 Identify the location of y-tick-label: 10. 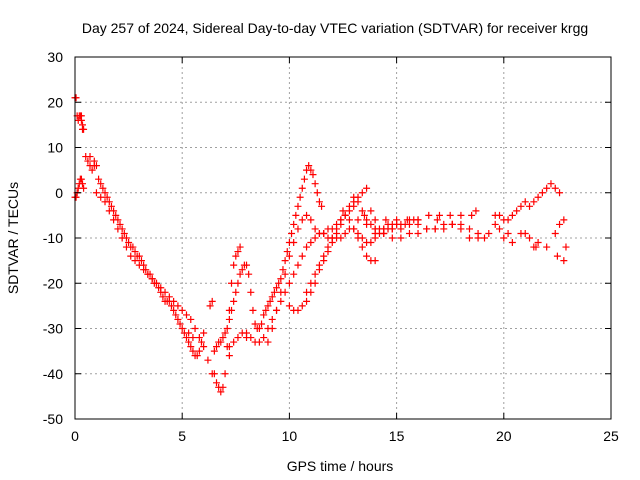
(55, 148).